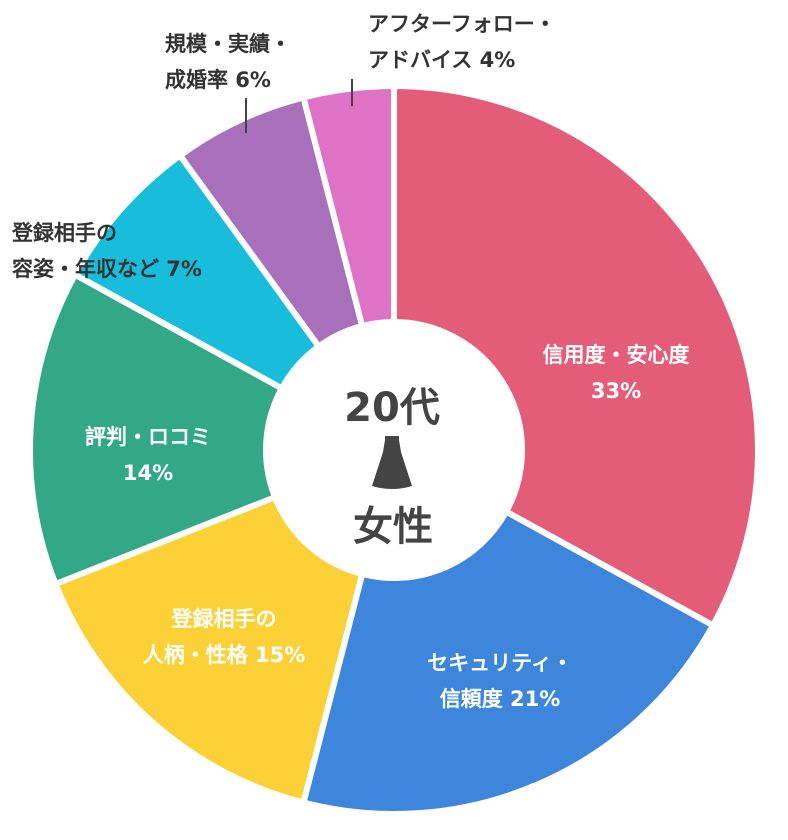 Image resolution: width=788 pixels, height=840 pixels. I want to click on slice-label-line: 信頼度 21%, so click(500, 699).